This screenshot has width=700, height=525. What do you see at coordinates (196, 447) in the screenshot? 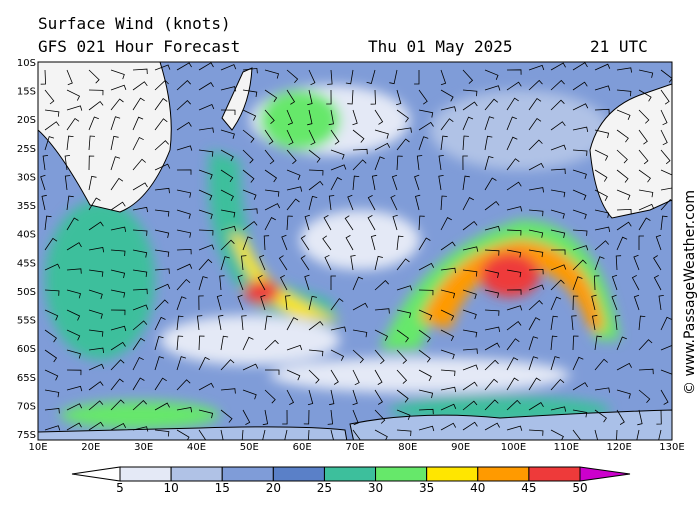
I see `lon-label: 40E` at bounding box center [196, 447].